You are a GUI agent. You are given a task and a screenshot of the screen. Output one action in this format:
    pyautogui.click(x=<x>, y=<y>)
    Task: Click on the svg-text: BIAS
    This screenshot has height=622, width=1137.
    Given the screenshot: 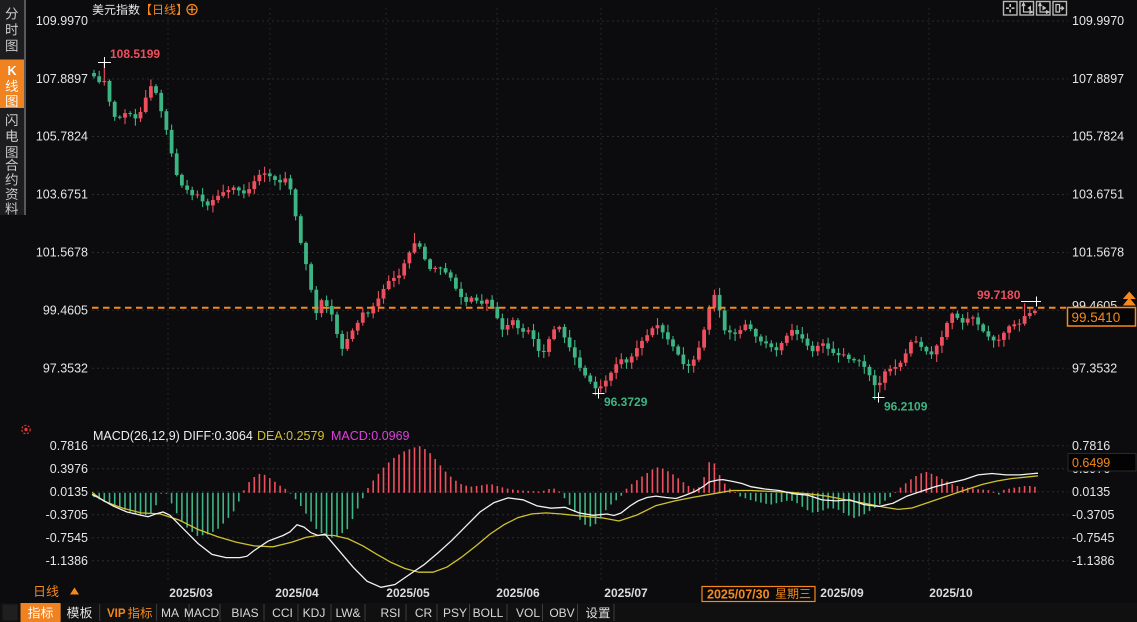 What is the action you would take?
    pyautogui.click(x=244, y=613)
    